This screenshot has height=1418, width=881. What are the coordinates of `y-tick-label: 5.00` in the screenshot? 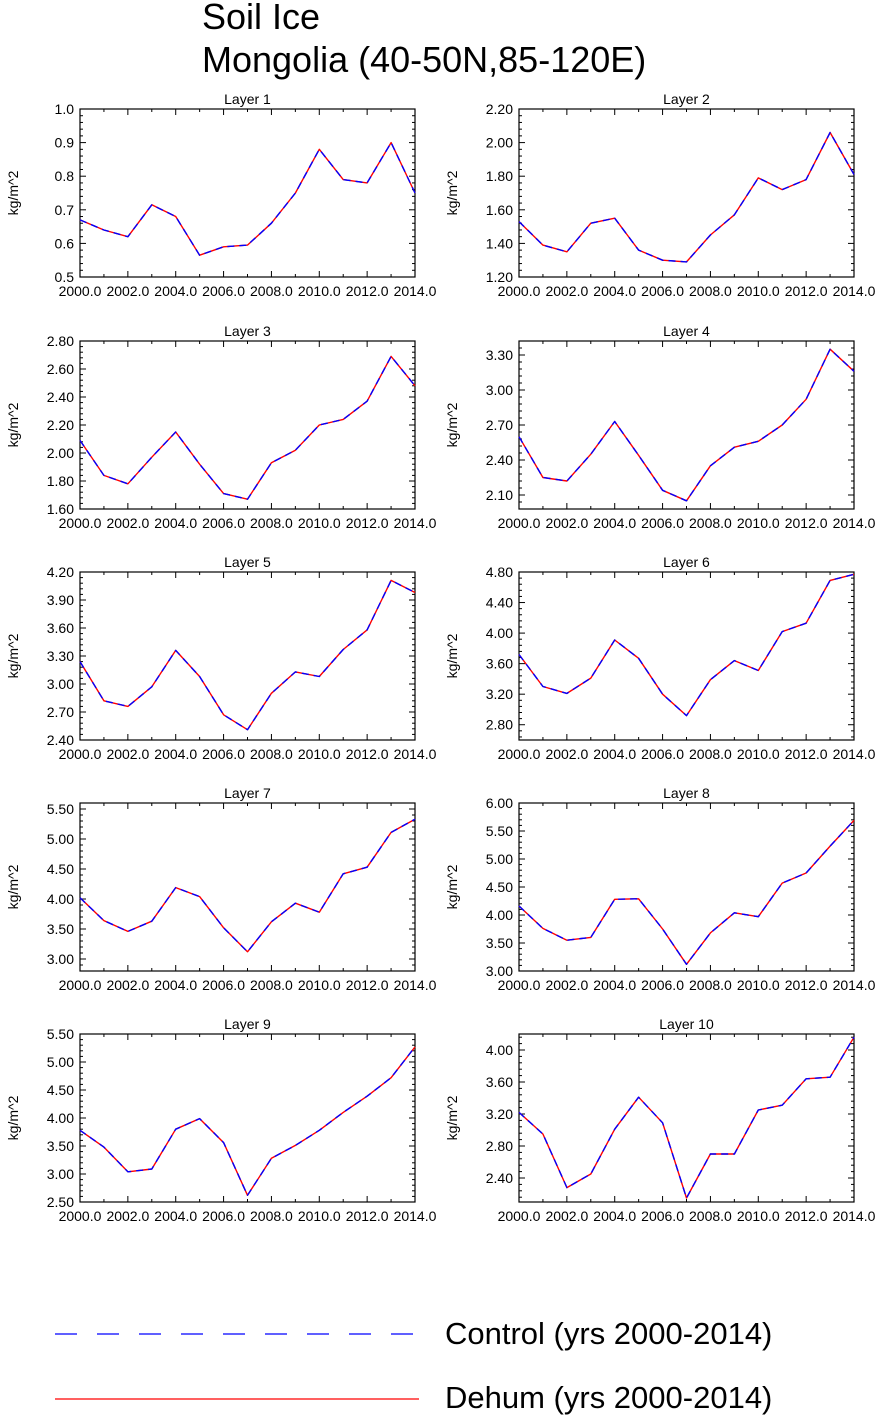 It's located at (60, 839).